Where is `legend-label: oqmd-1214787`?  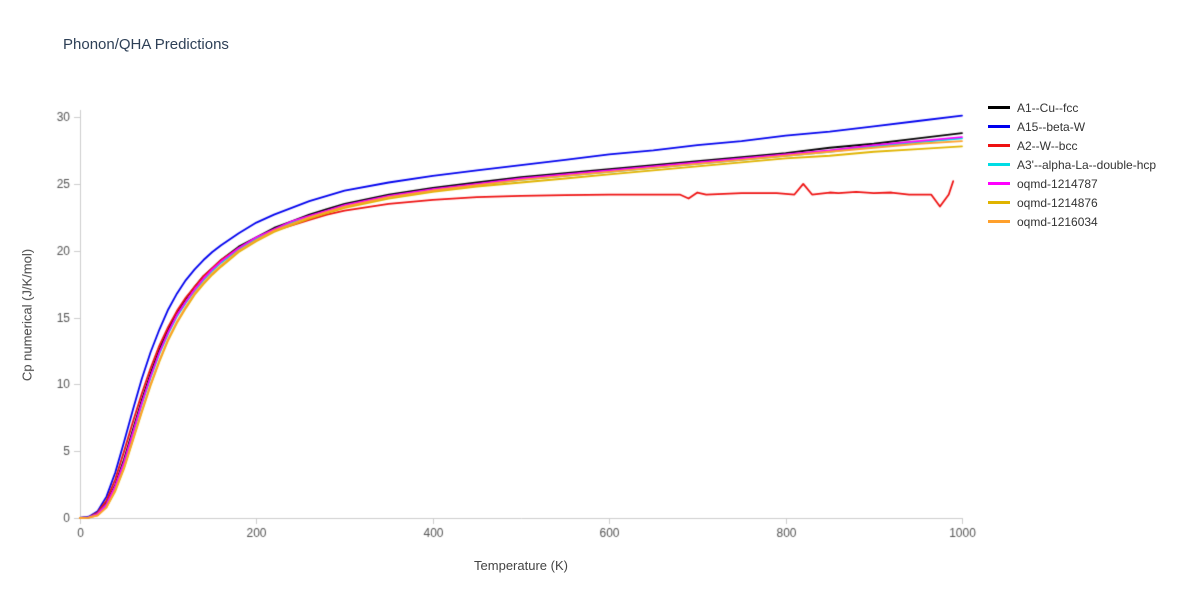
legend-label: oqmd-1214787 is located at coordinates (1057, 183).